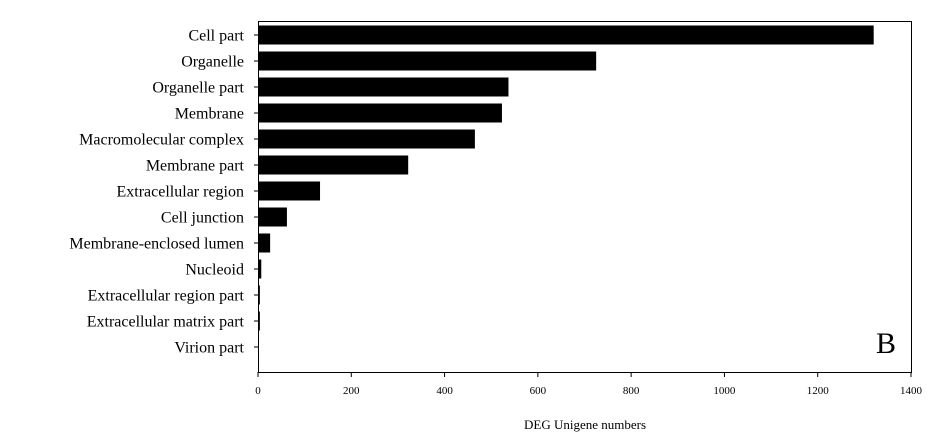 This screenshot has width=934, height=439. Describe the element at coordinates (631, 391) in the screenshot. I see `x-tick-label: 800` at that location.